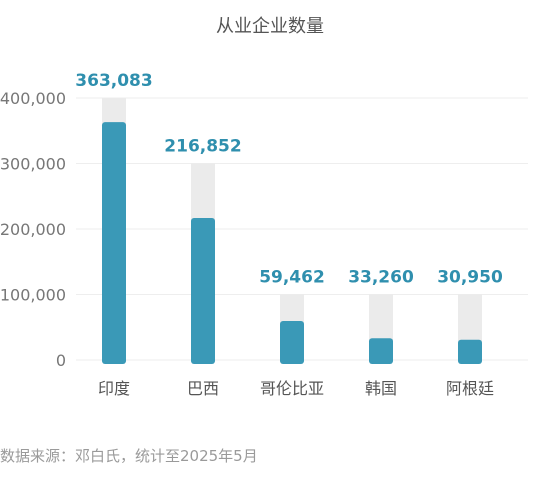  Describe the element at coordinates (33, 164) in the screenshot. I see `y-tick-label: 300,000` at that location.